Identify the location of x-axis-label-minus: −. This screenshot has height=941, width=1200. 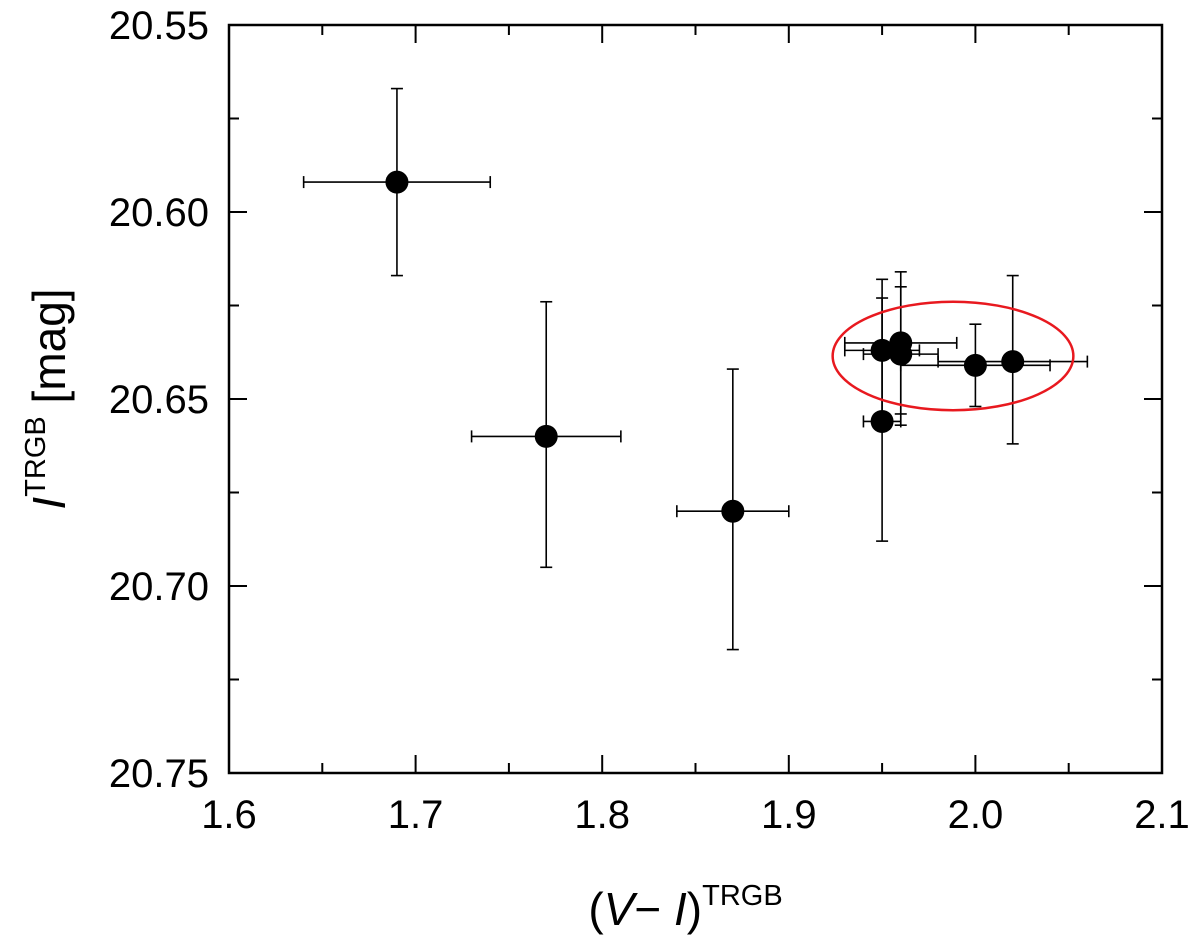
(654, 909).